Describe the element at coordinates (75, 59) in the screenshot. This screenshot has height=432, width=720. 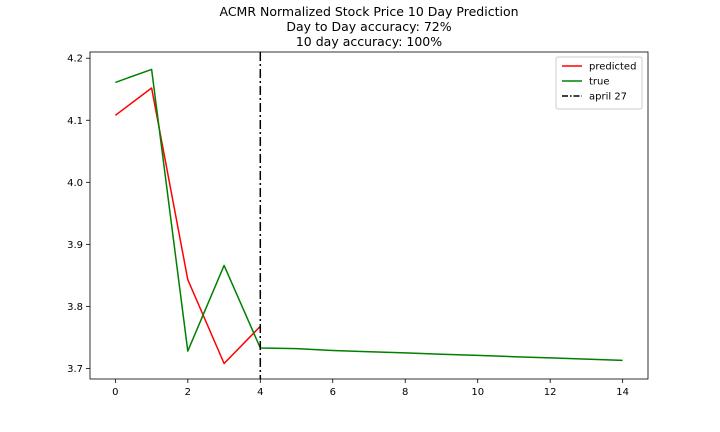
I see `y-tick-label-5: 4.2` at that location.